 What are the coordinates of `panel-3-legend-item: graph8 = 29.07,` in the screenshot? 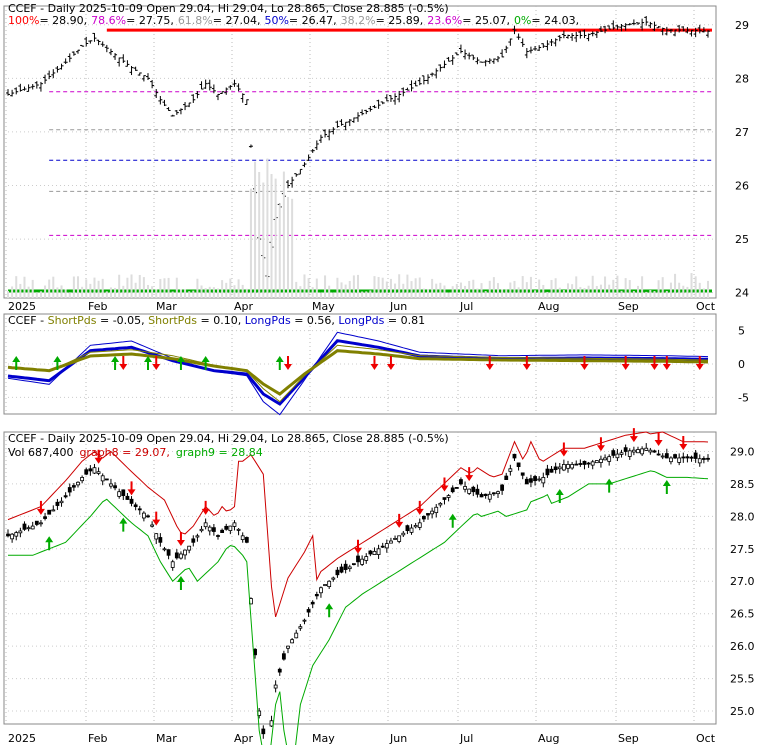 It's located at (124, 452).